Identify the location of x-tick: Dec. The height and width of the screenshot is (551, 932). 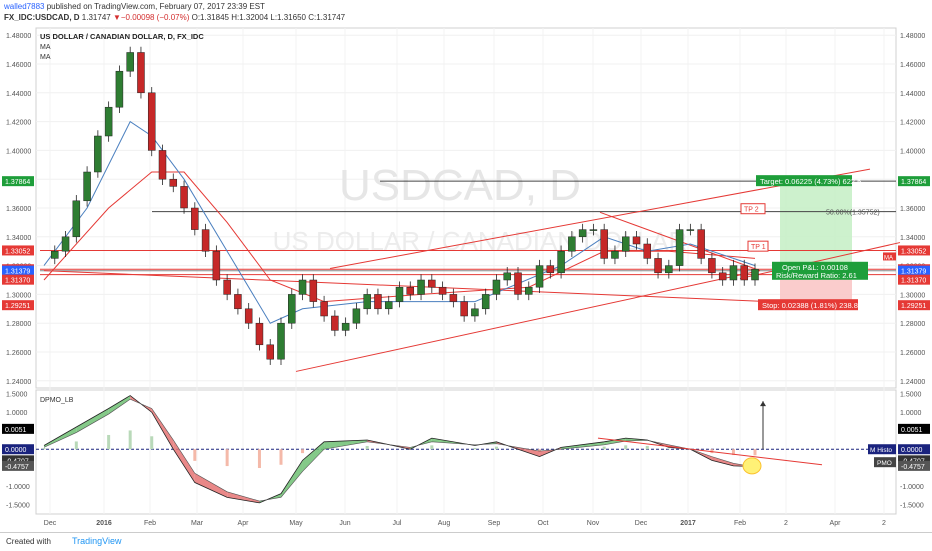
(50, 523).